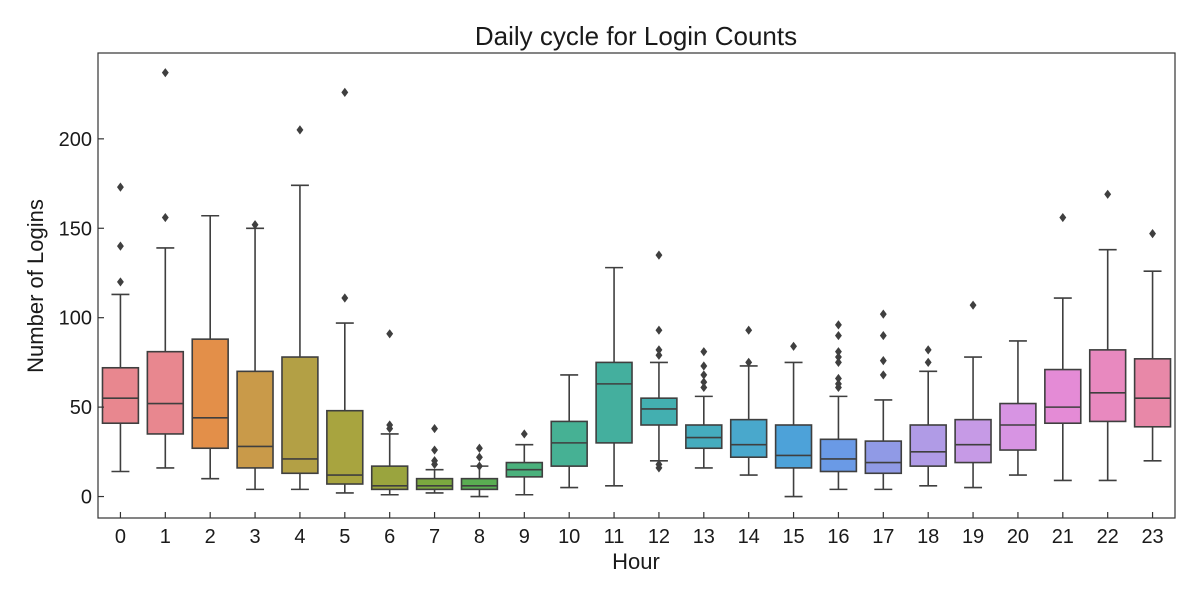 Image resolution: width=1200 pixels, height=600 pixels. What do you see at coordinates (883, 537) in the screenshot?
I see `x-tick-label: 17` at bounding box center [883, 537].